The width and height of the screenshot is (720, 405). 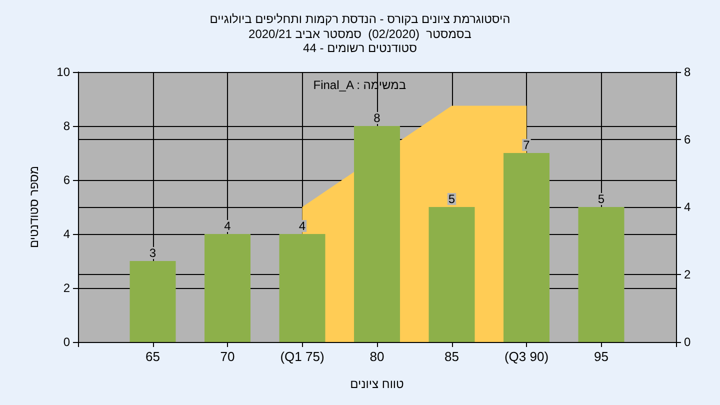 What do you see at coordinates (66, 342) in the screenshot?
I see `y-tick-label: 0` at bounding box center [66, 342].